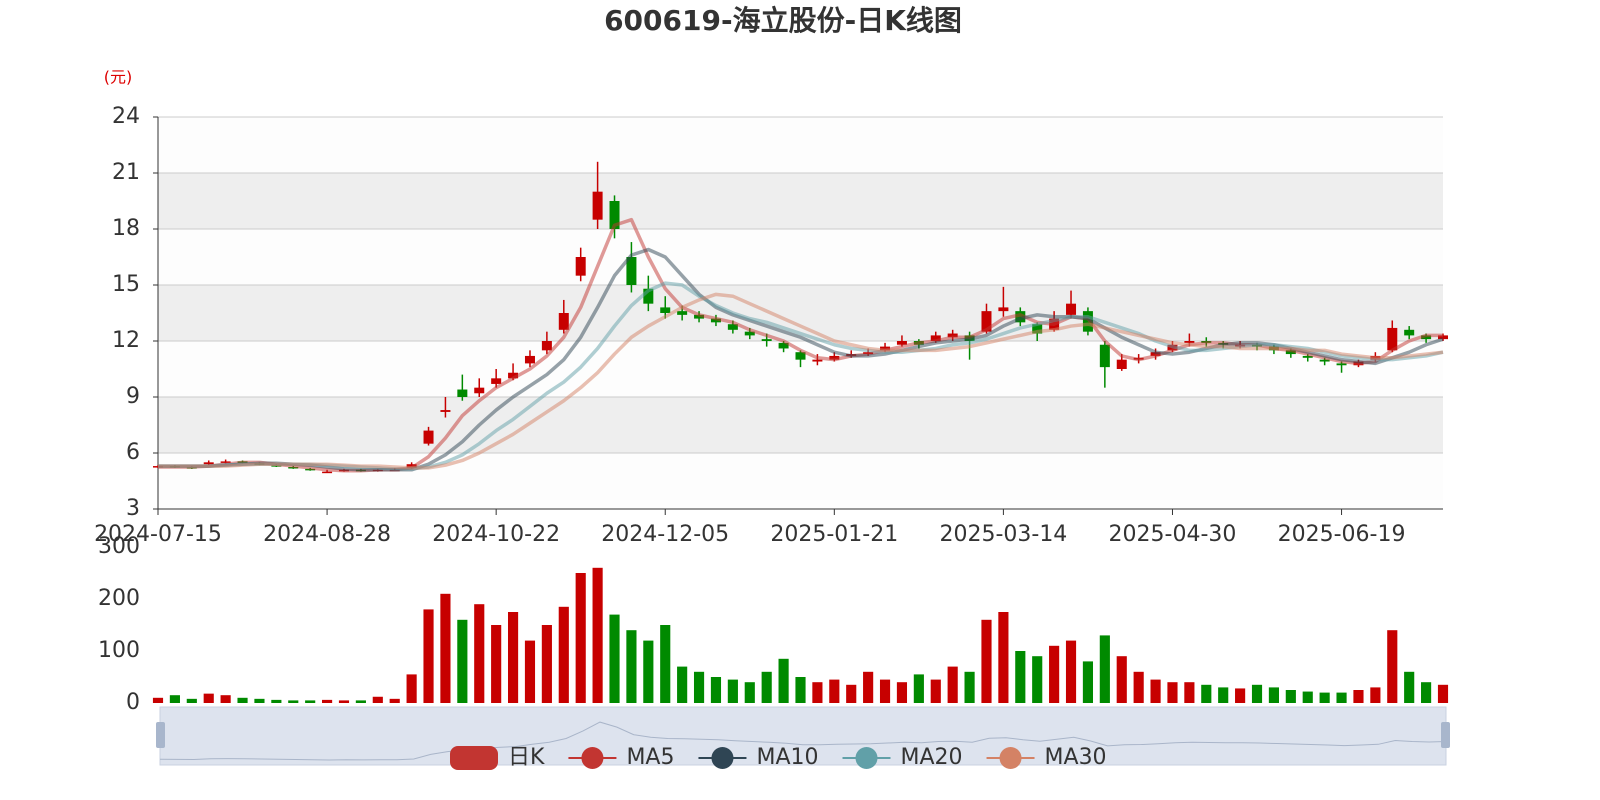 This screenshot has height=800, width=1600. I want to click on y-tick-label: 12, so click(126, 340).